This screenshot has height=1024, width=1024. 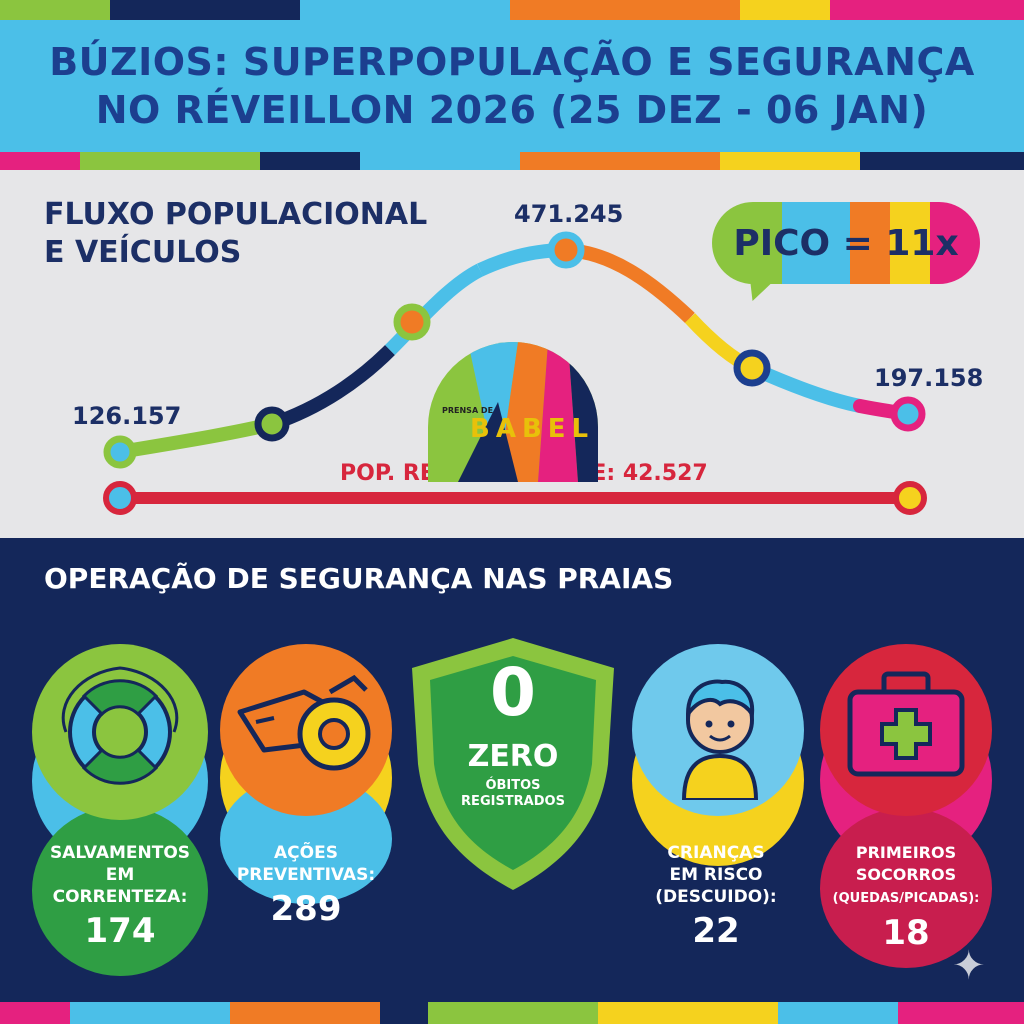 I want to click on prensa-de-babel-logo: PRENSA DE BABEL, so click(x=513, y=412).